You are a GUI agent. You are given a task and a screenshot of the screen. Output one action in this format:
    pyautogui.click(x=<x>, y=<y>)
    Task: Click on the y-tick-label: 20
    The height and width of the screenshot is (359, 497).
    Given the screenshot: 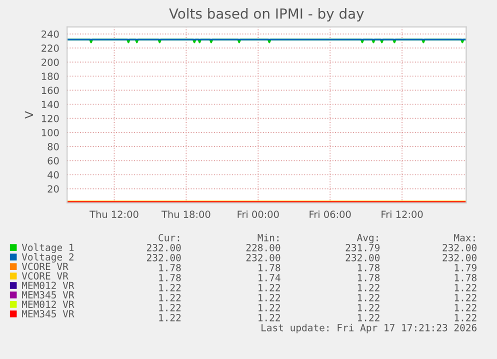 What is the action you would take?
    pyautogui.click(x=53, y=189)
    